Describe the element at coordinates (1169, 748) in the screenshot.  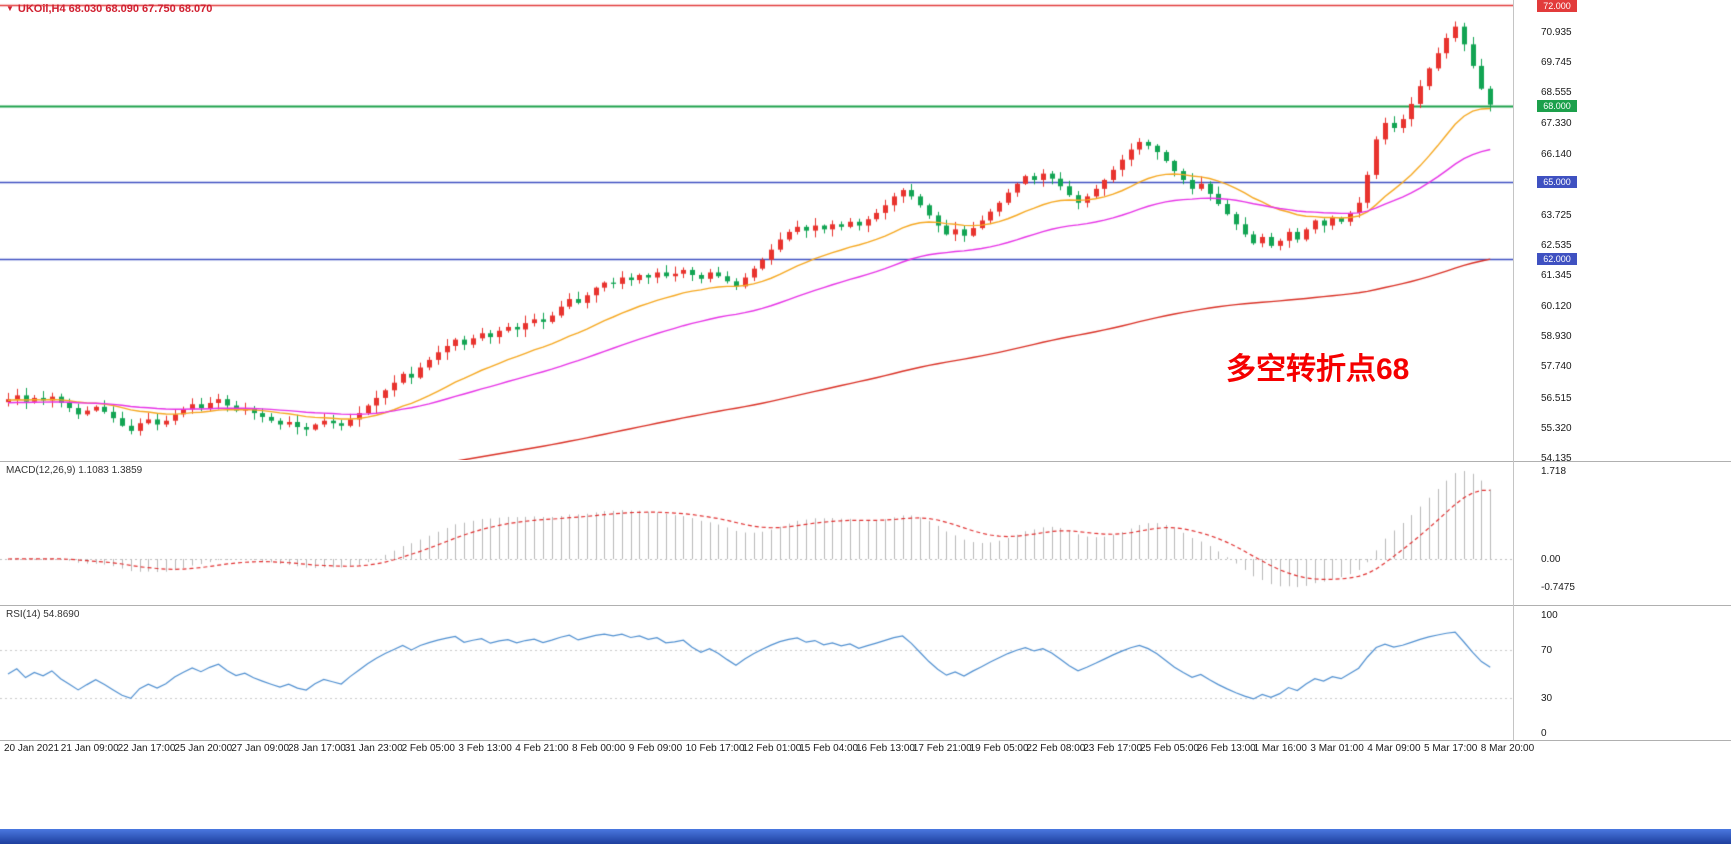
I see `time-axis-label: 25 Feb 05:00` at that location.